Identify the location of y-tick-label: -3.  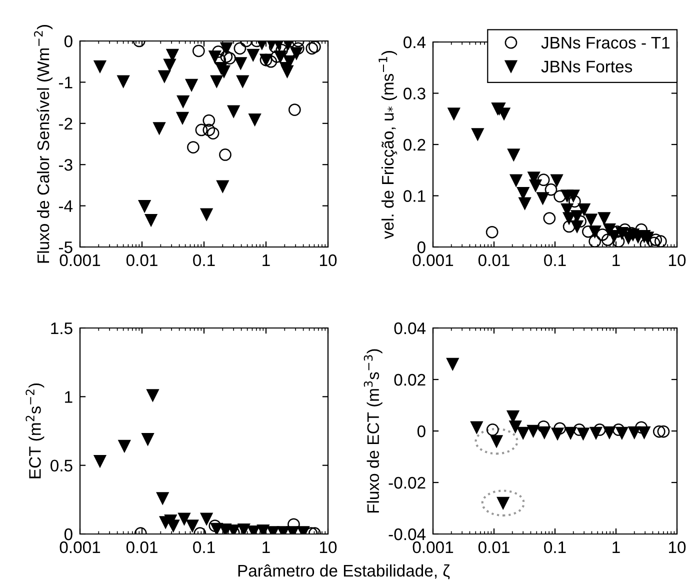
(65, 165).